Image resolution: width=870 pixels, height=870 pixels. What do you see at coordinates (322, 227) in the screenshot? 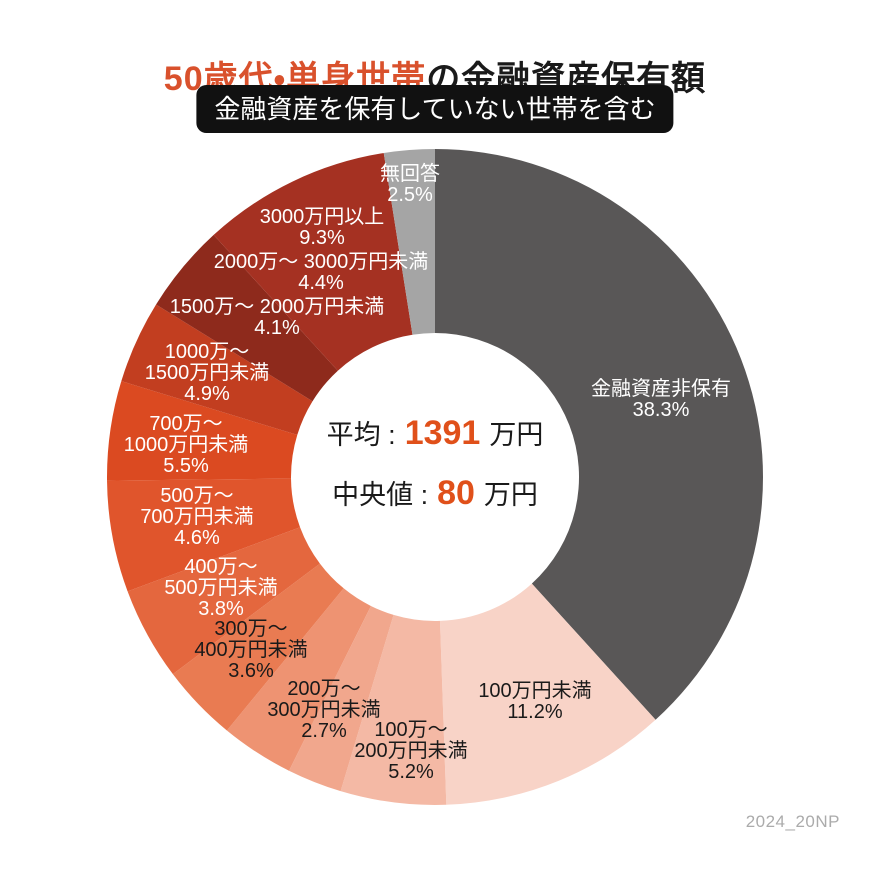
I see `label-30m-plus: 3000万円以上 9.3%` at bounding box center [322, 227].